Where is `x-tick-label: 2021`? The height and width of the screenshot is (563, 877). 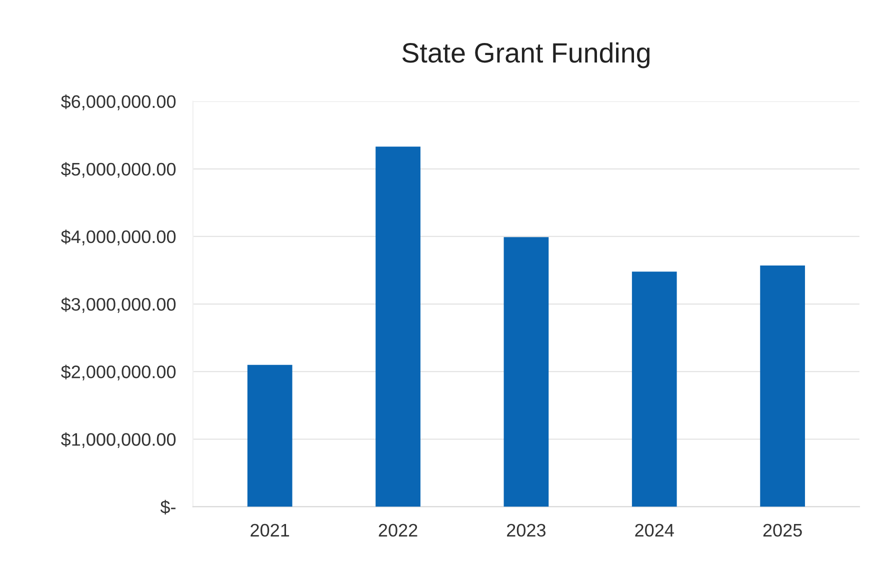
x-tick-label: 2021 is located at coordinates (270, 530).